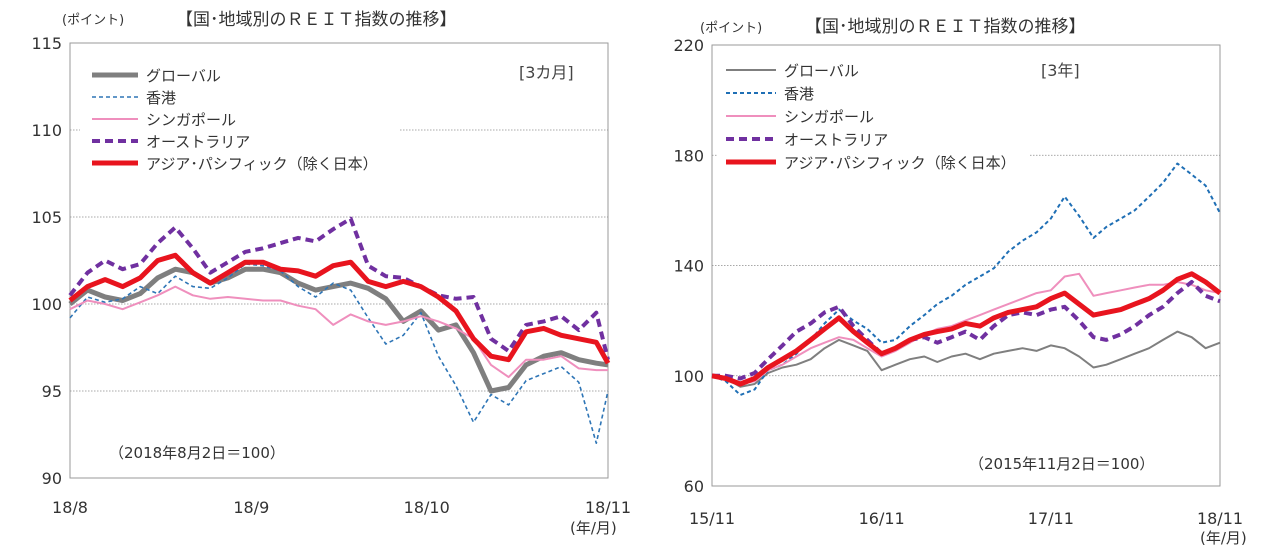 The height and width of the screenshot is (555, 1261). What do you see at coordinates (183, 76) in the screenshot?
I see `left-legend-label: グローバル` at bounding box center [183, 76].